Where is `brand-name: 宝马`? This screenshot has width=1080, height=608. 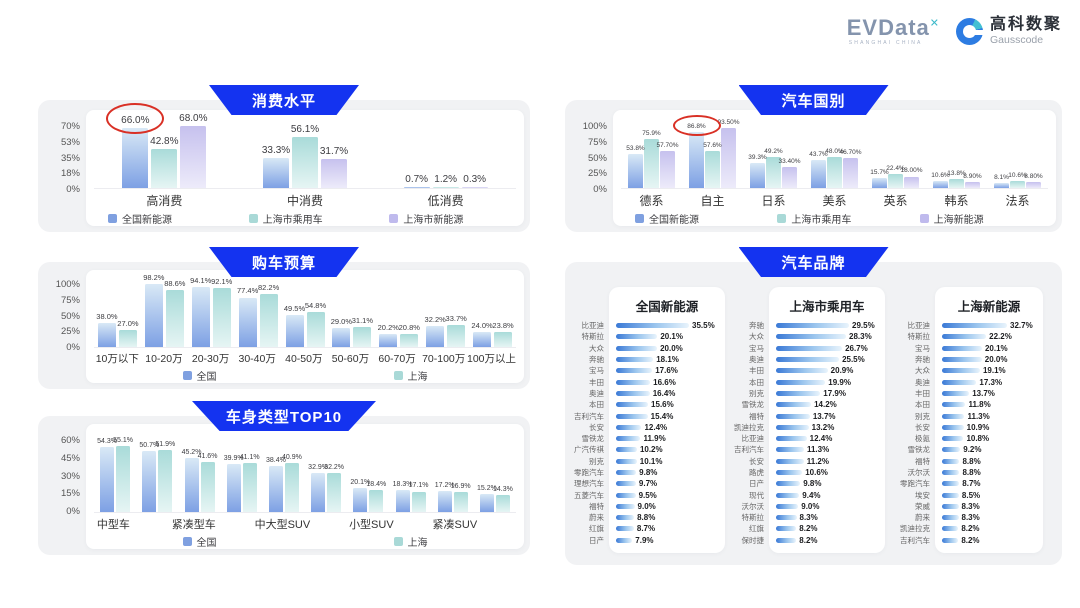
brand-name: 宝马 is located at coordinates (596, 371).